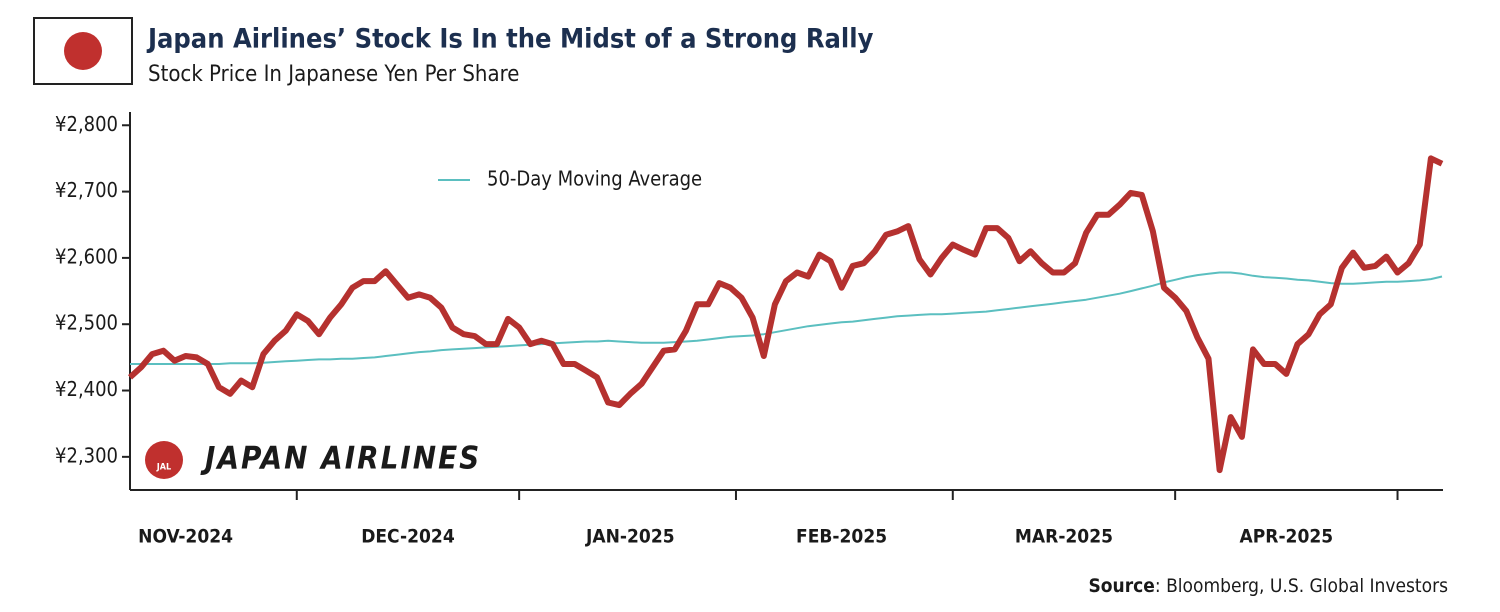 The width and height of the screenshot is (1500, 612). Describe the element at coordinates (841, 537) in the screenshot. I see `x-tick-label: FEB-2025` at that location.